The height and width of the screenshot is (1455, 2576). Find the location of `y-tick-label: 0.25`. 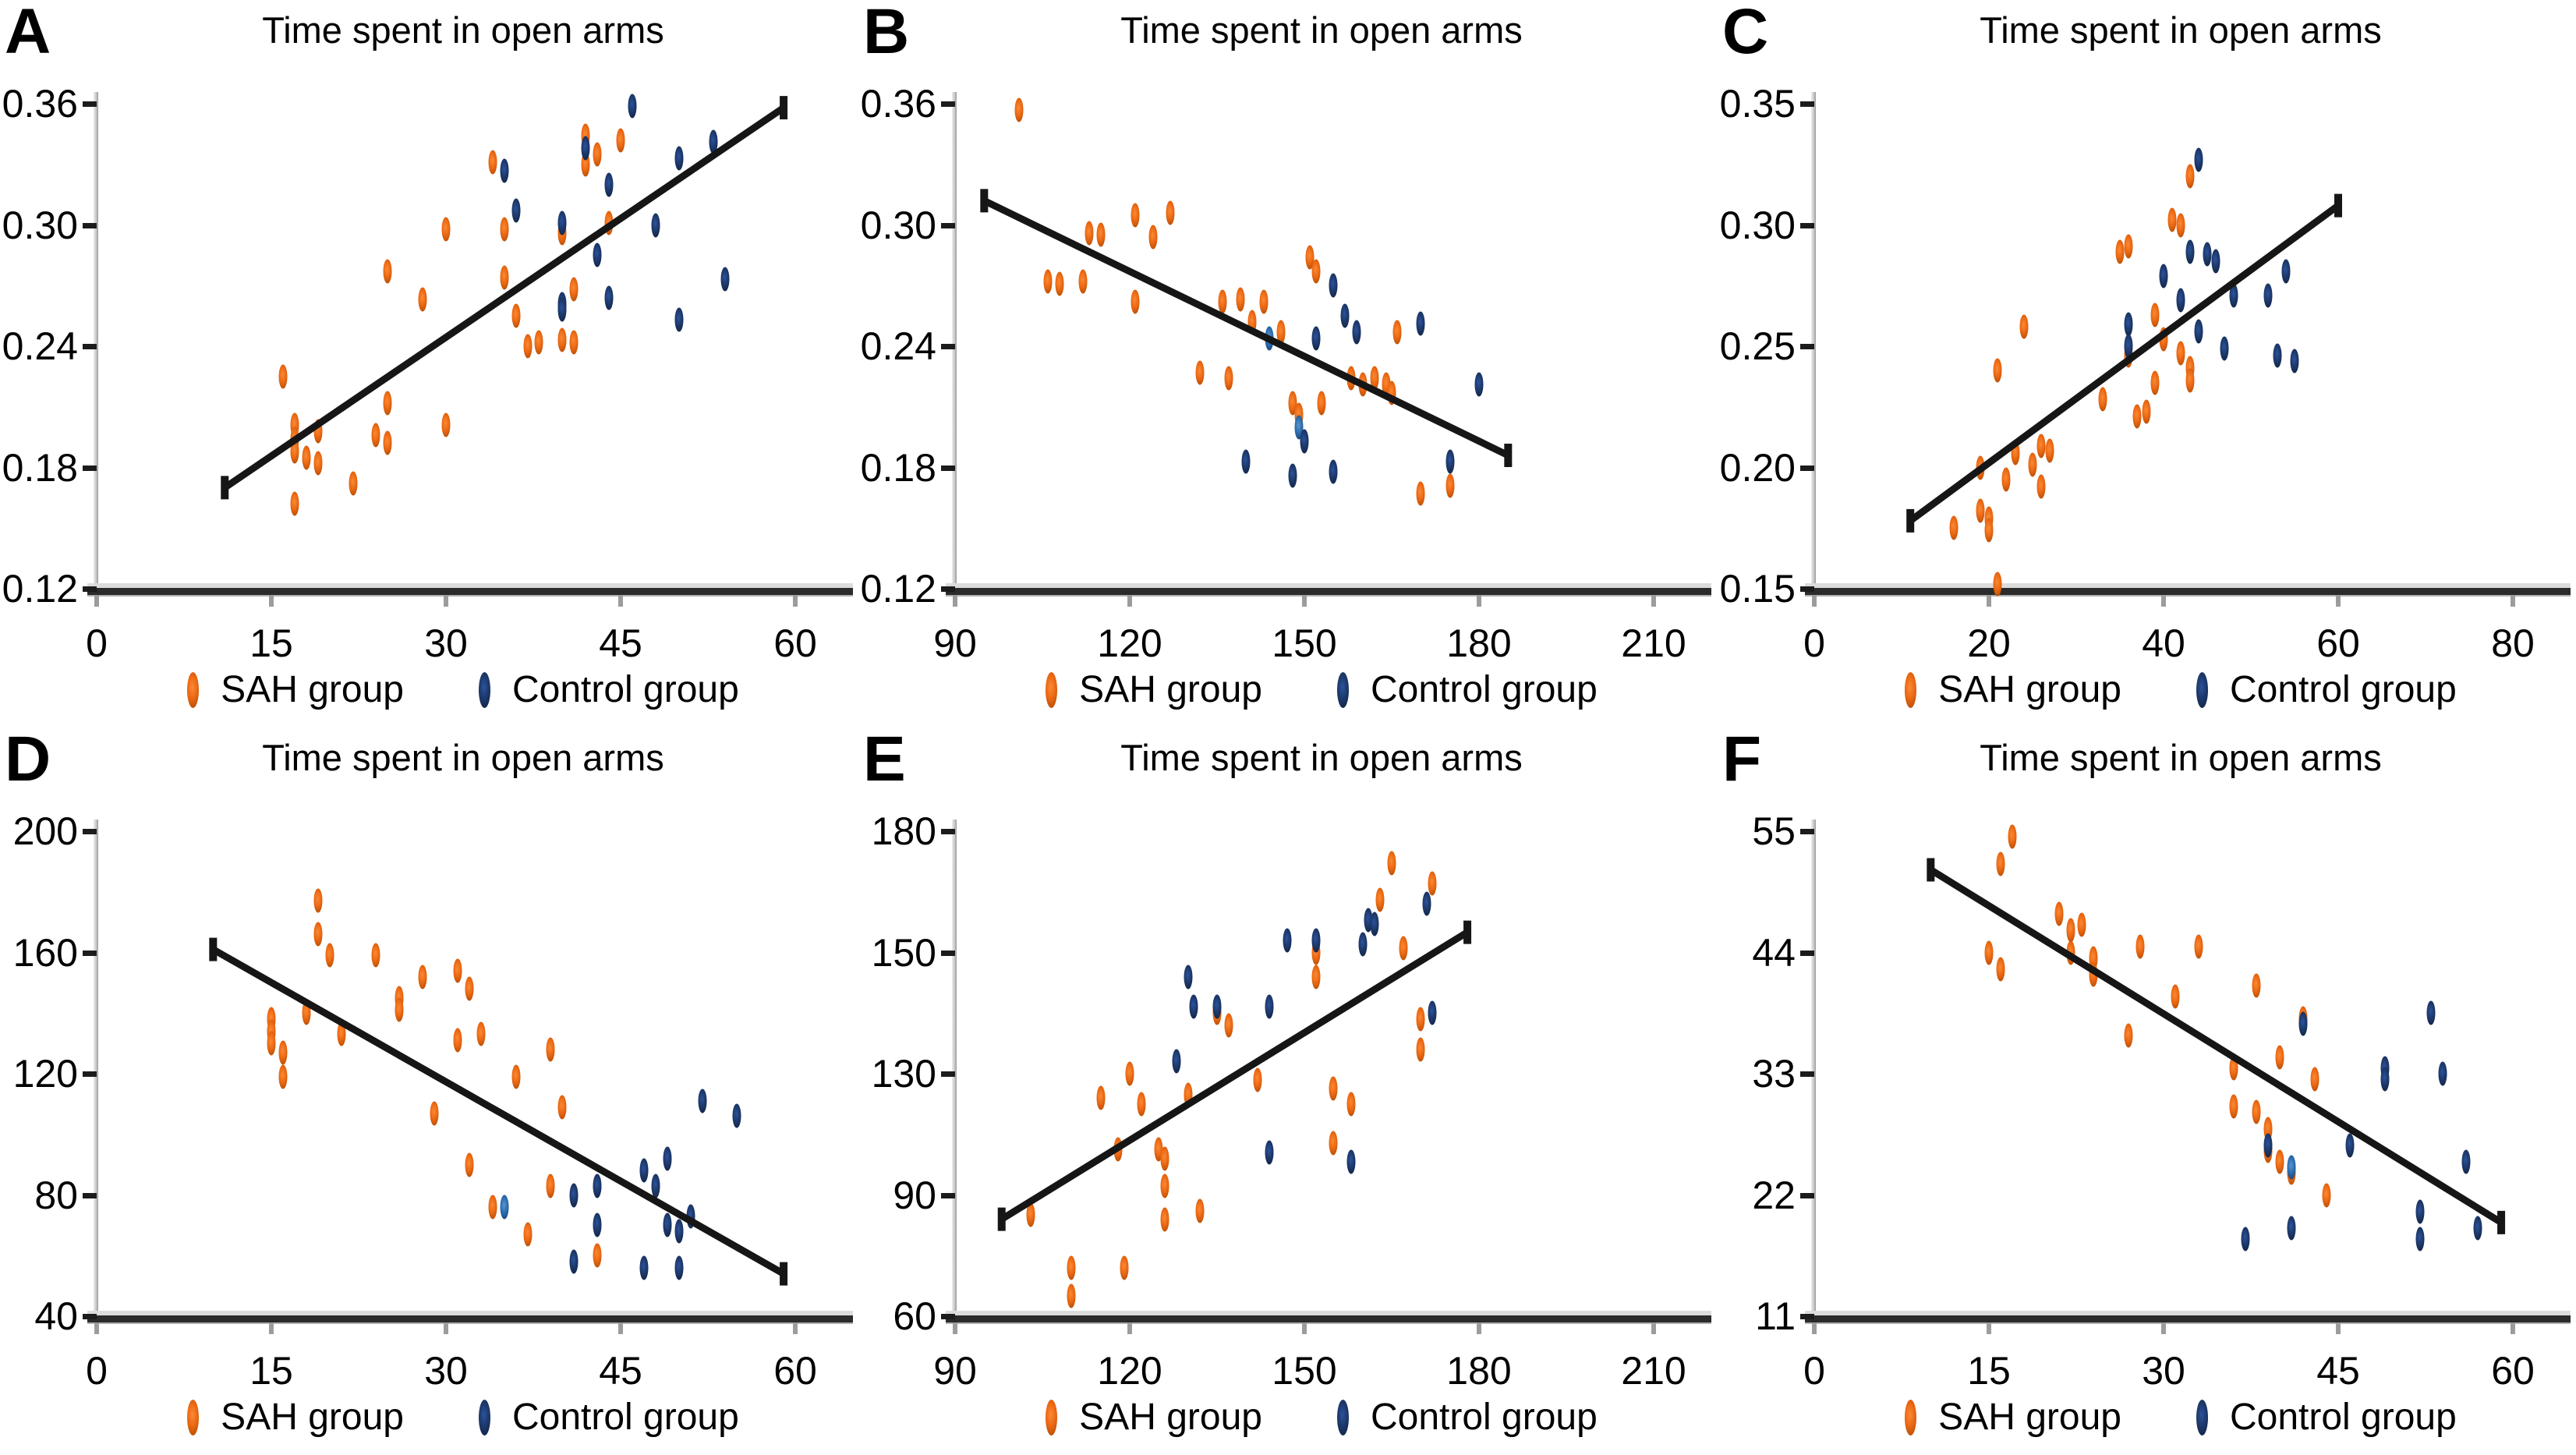

y-tick-label: 0.25 is located at coordinates (1757, 346).